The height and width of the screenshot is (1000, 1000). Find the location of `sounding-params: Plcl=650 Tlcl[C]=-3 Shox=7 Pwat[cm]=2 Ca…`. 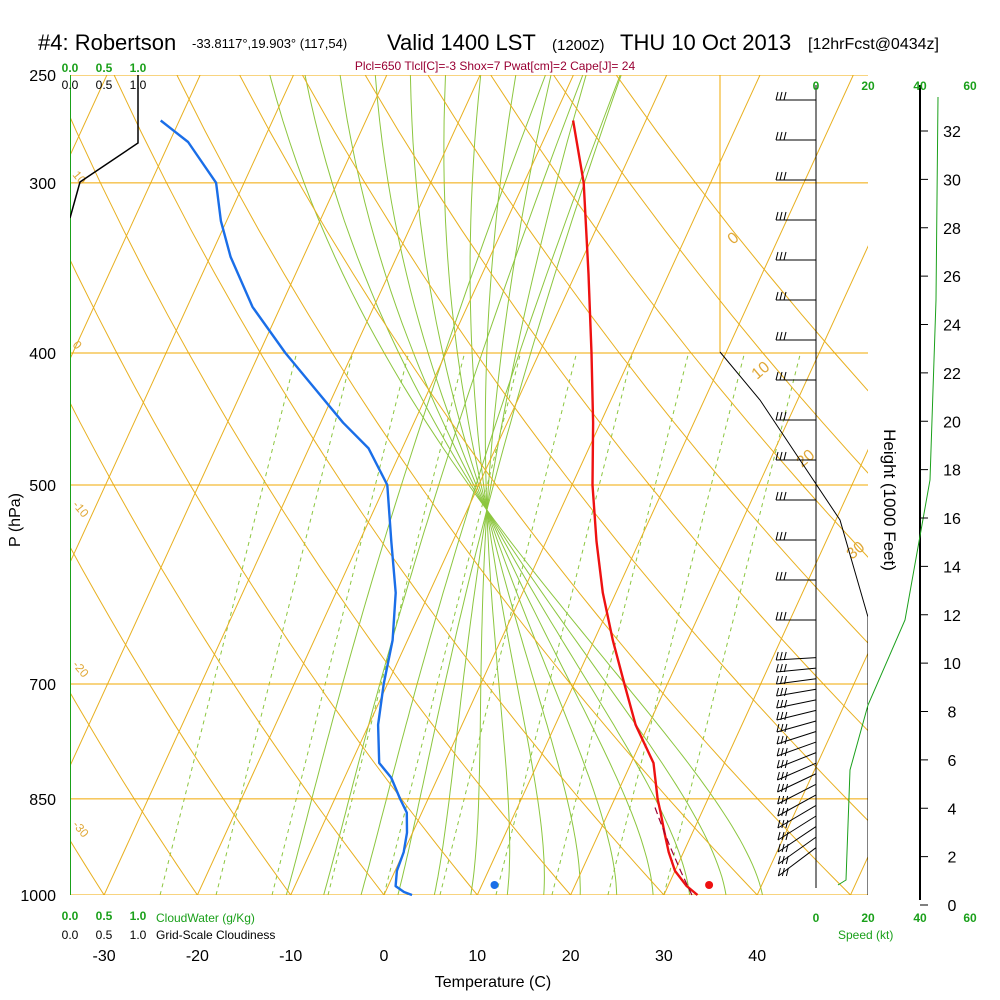

sounding-params: Plcl=650 Tlcl[C]=-3 Shox=7 Pwat[cm]=2 Ca… is located at coordinates (495, 66).